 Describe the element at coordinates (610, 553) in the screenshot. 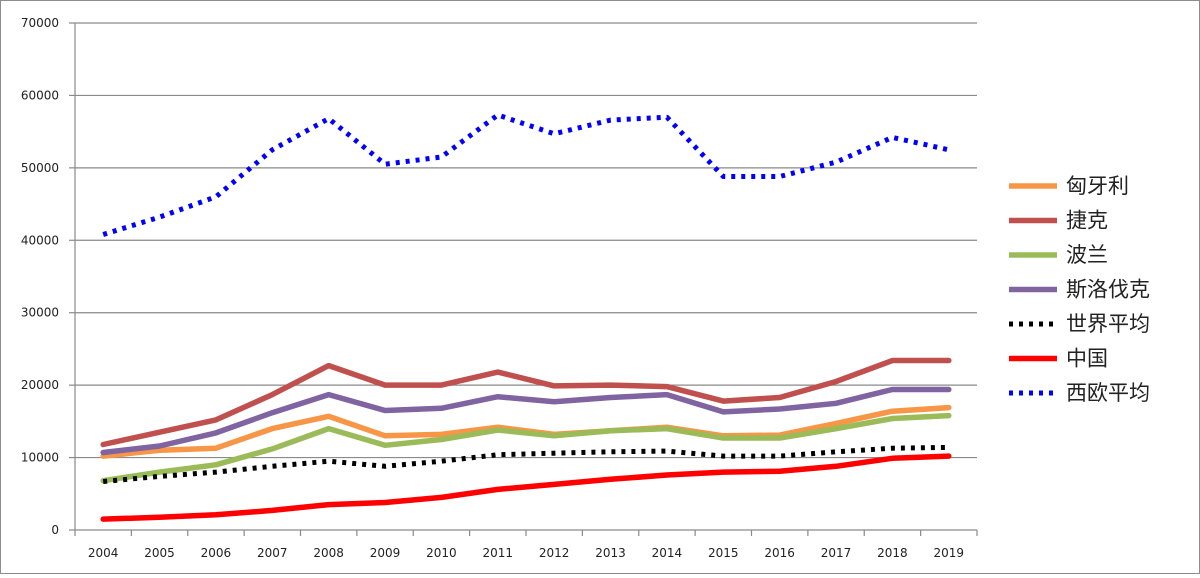

I see `x-tick-label-2013: 2013` at that location.